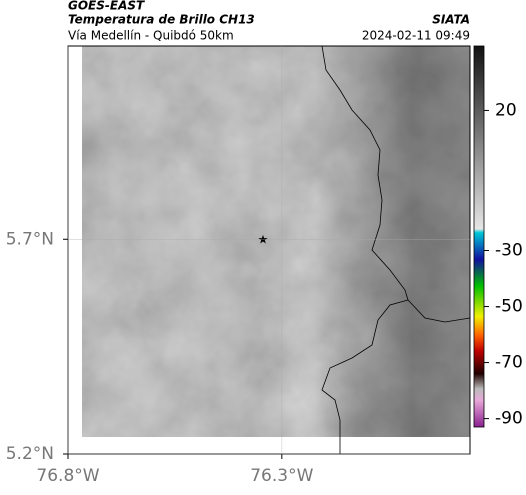 This screenshot has width=526, height=495. Describe the element at coordinates (106, 6) in the screenshot. I see `title: GOES-EAST` at that location.